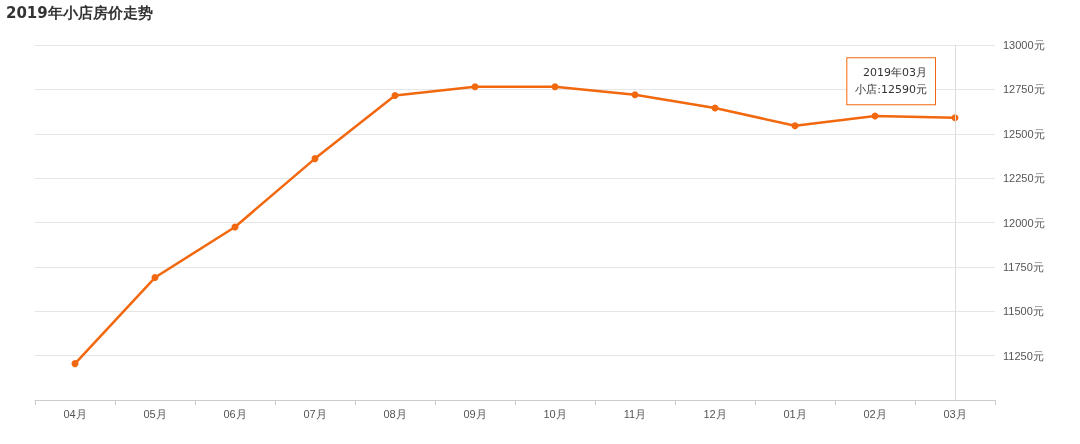 The width and height of the screenshot is (1080, 444). Describe the element at coordinates (235, 413) in the screenshot. I see `x-tick-label: 06月` at that location.